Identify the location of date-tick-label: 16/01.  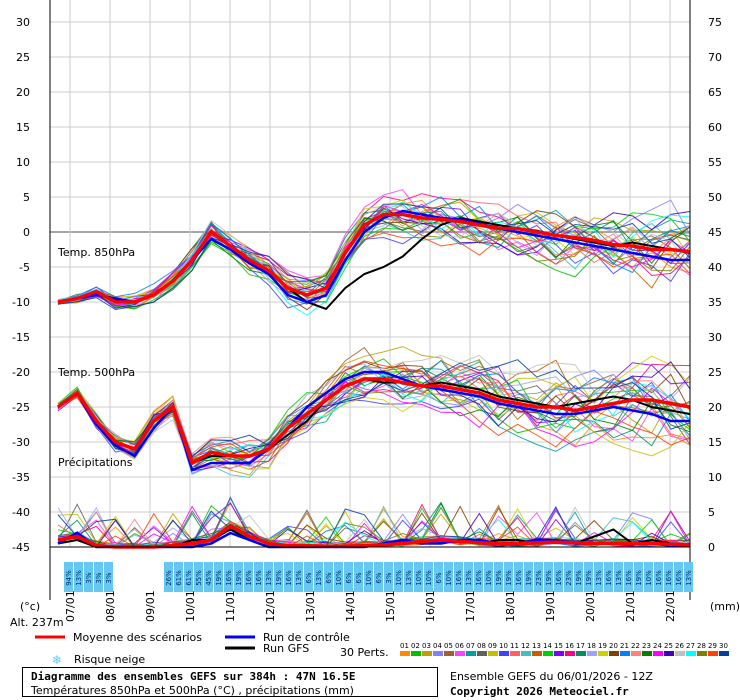
(430, 606).